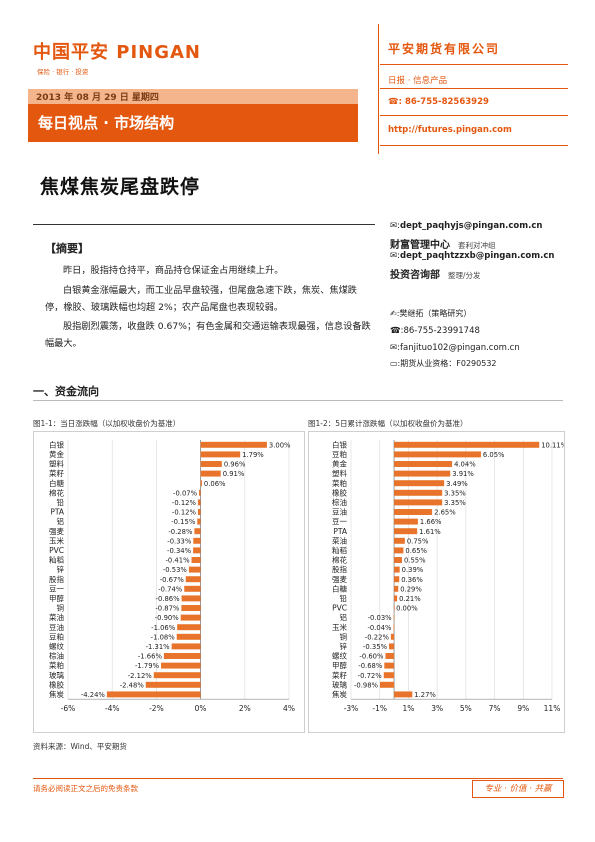 Image resolution: width=595 pixels, height=842 pixels. Describe the element at coordinates (466, 708) in the screenshot. I see `x-tick-label: 5%` at that location.